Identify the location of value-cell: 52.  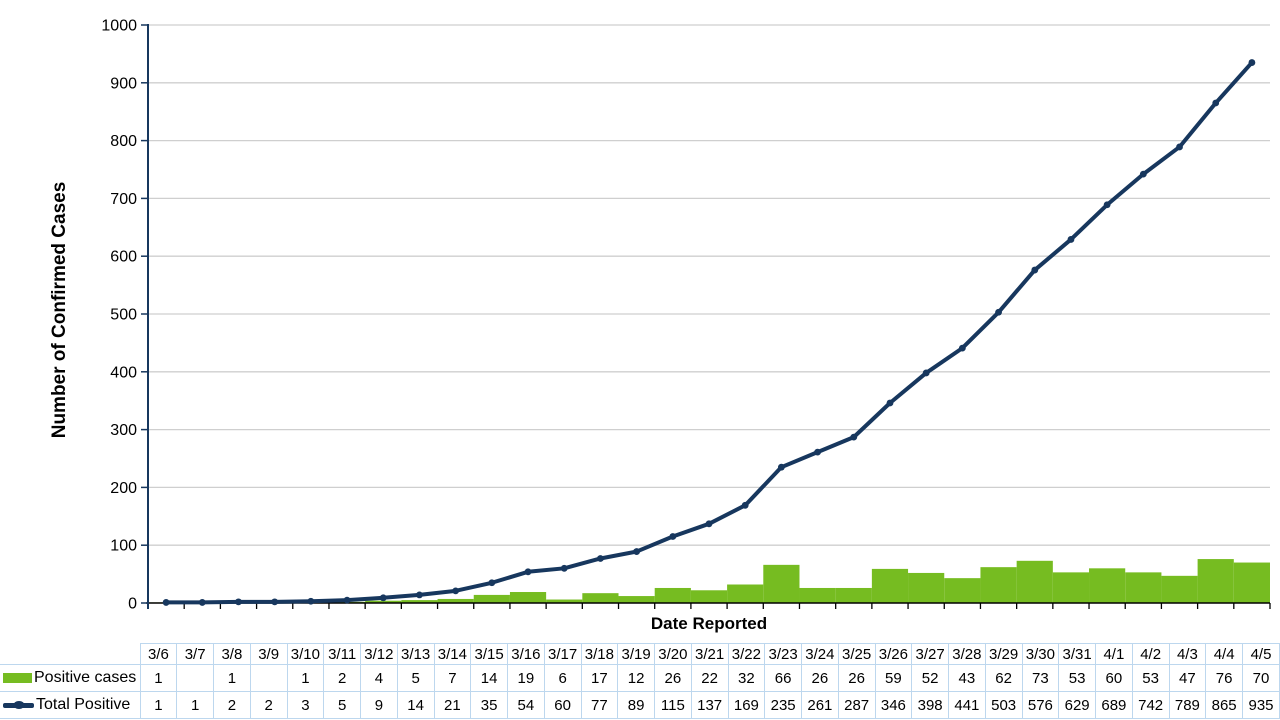
(930, 678).